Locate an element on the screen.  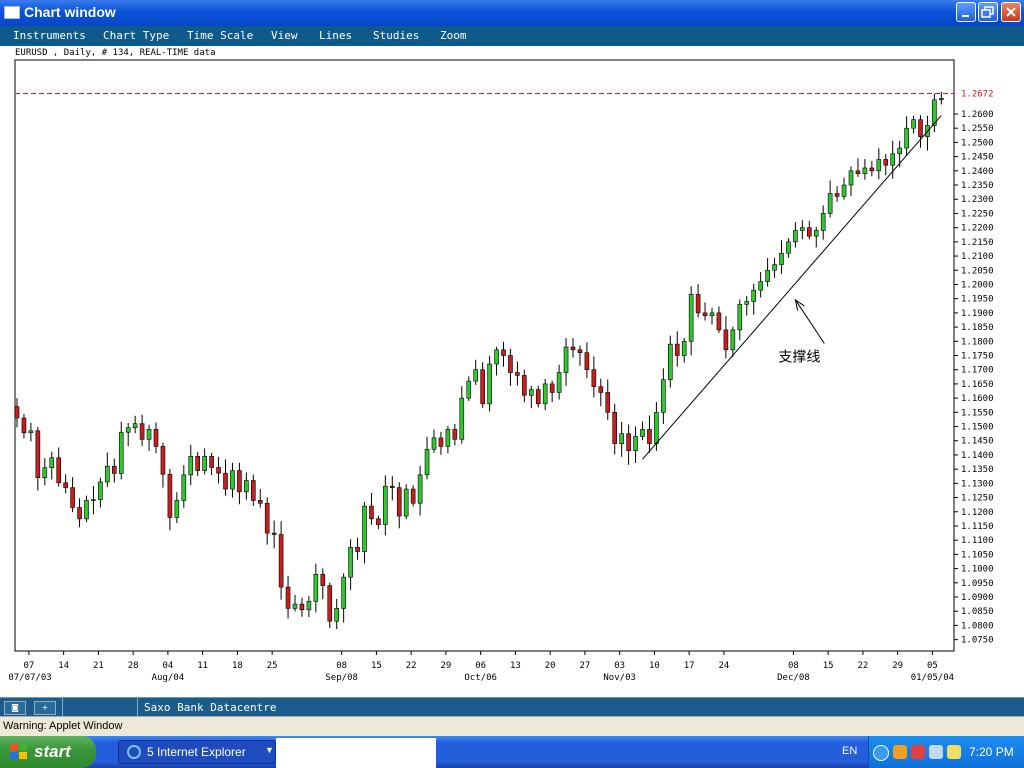
close-button is located at coordinates (1011, 12).